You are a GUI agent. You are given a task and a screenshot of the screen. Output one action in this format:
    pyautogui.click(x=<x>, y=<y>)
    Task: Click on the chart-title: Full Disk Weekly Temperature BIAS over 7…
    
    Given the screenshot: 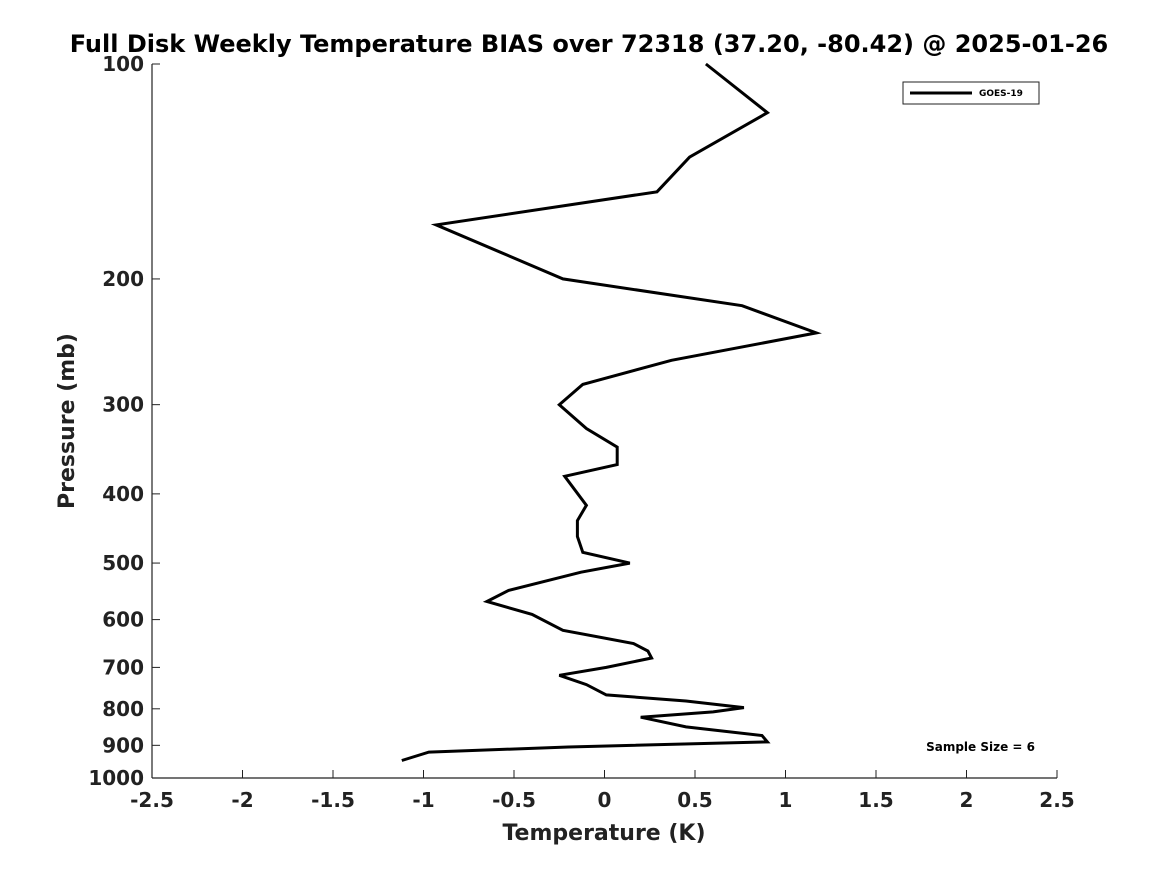 What is the action you would take?
    pyautogui.click(x=589, y=44)
    